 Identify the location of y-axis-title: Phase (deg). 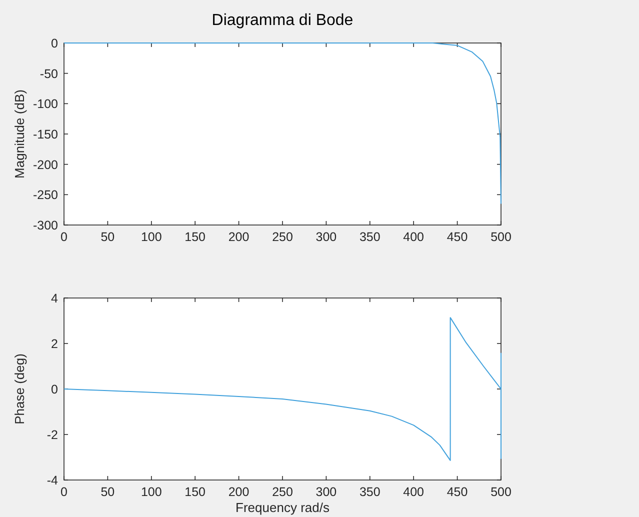
(19, 389).